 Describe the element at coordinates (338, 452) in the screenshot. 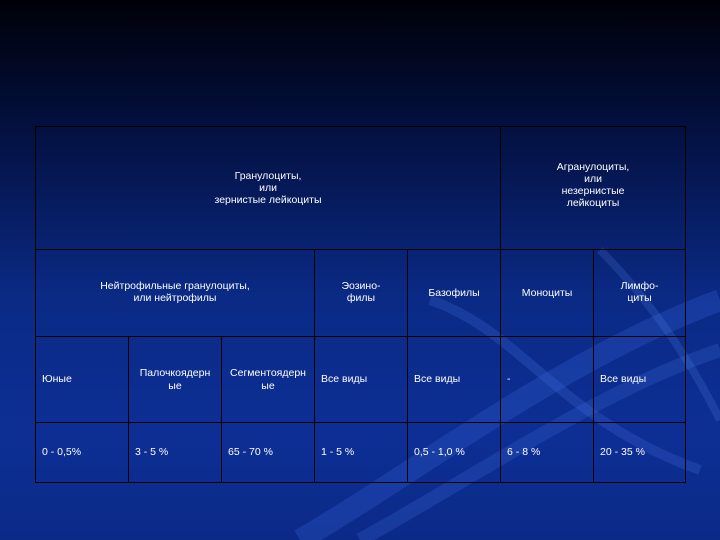

I see `cell-text: 1 - 5 %` at that location.